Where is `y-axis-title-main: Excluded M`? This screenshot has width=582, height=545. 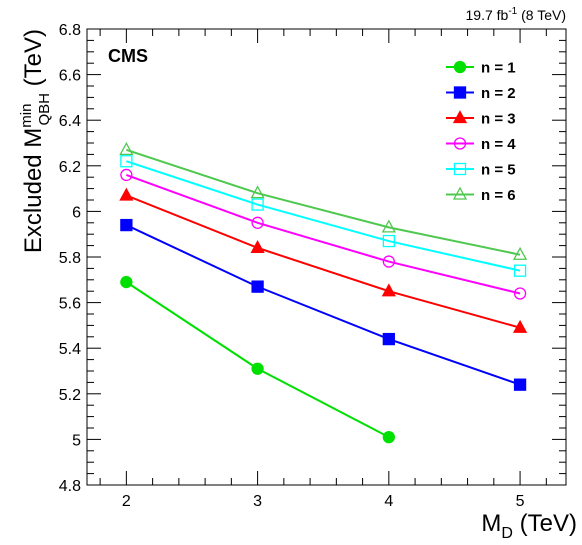 y-axis-title-main: Excluded M is located at coordinates (33, 190).